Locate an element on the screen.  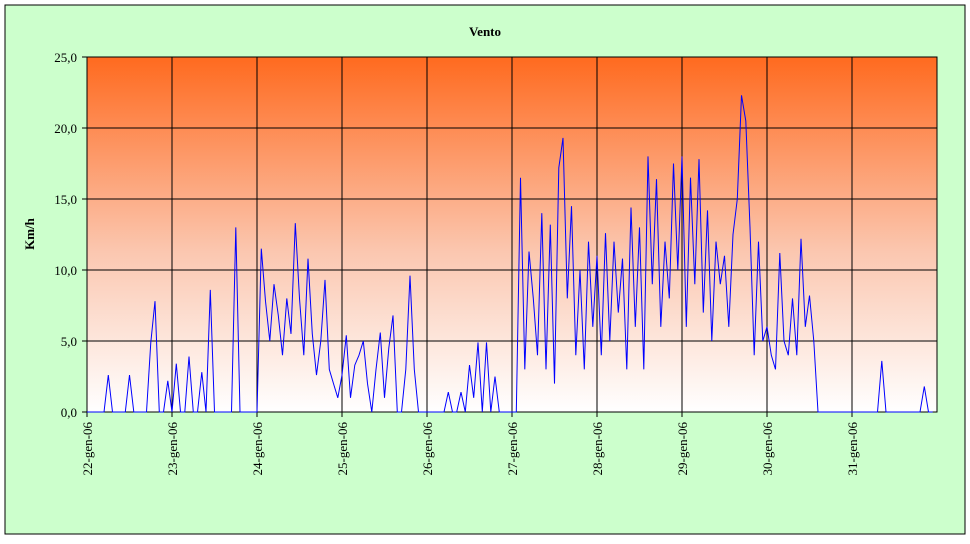
x-tick-label: 28-gen-06 is located at coordinates (597, 449).